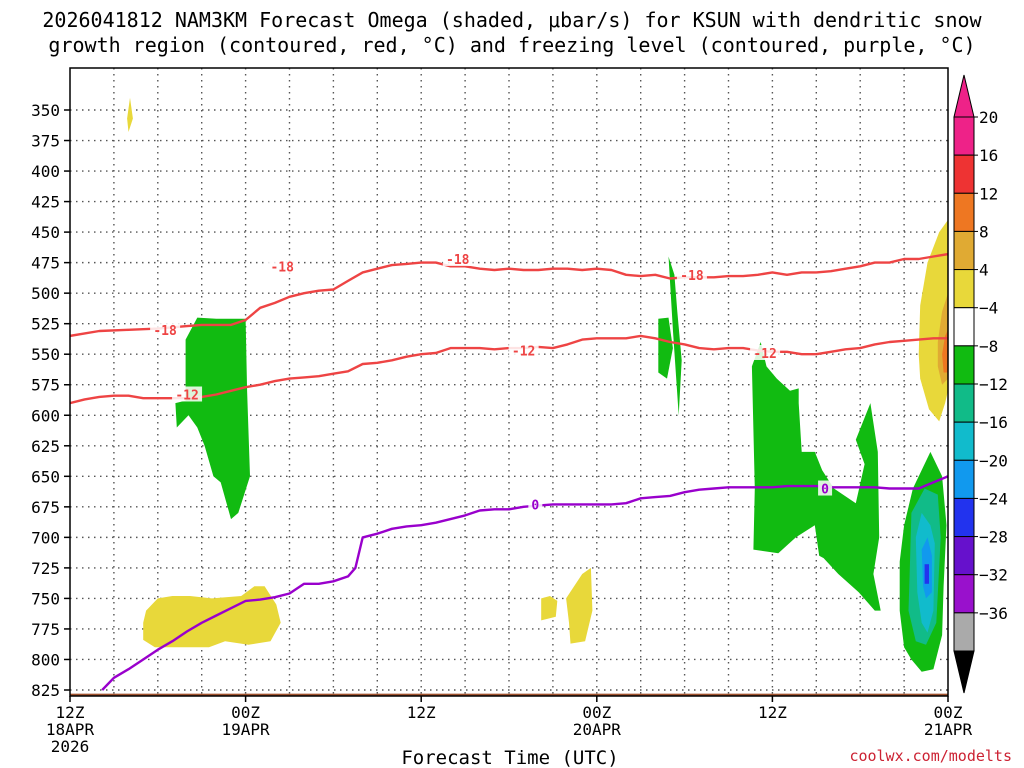 The image size is (1024, 768). What do you see at coordinates (45, 171) in the screenshot?
I see `pressure-tick-label: 400` at bounding box center [45, 171].